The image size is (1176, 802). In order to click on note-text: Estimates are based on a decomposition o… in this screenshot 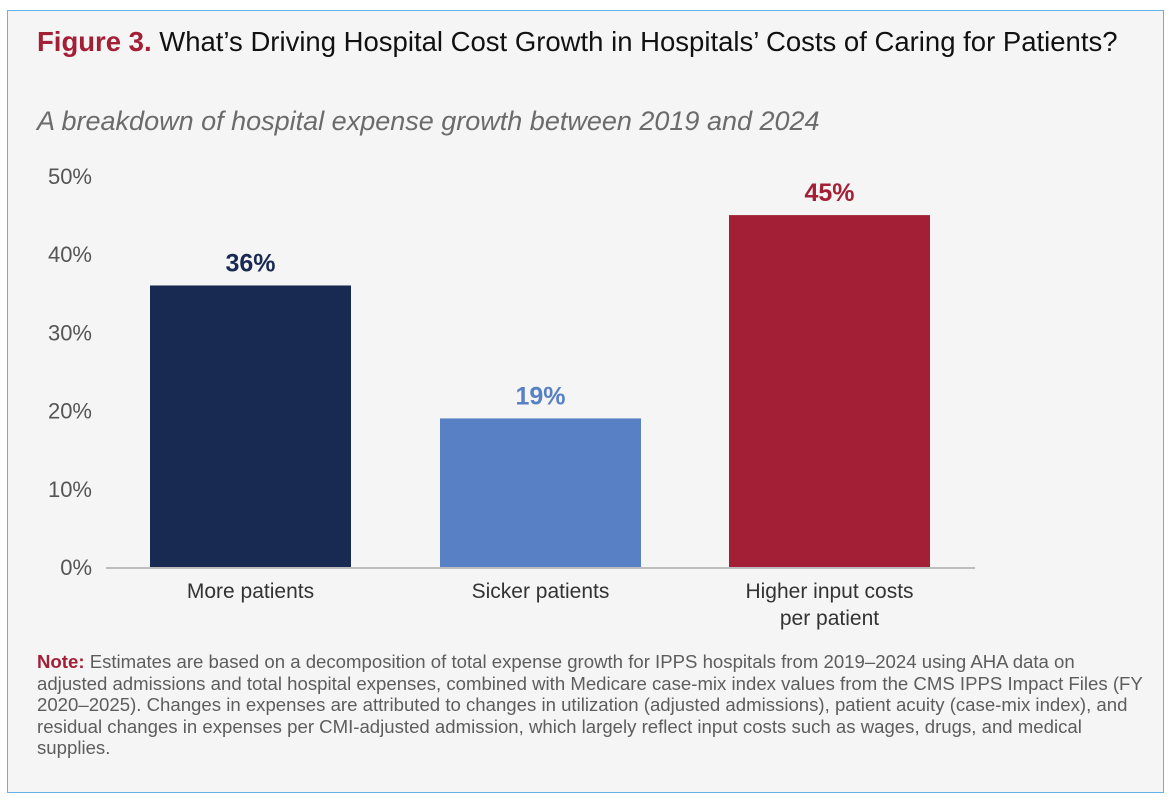, I will do `click(590, 704)`.